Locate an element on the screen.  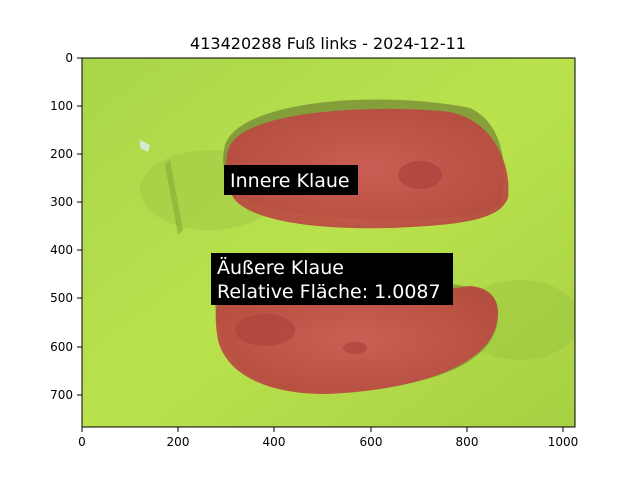
outer-claw-label: Äußere Klaue Relative Fläche: 1.0087 is located at coordinates (332, 279).